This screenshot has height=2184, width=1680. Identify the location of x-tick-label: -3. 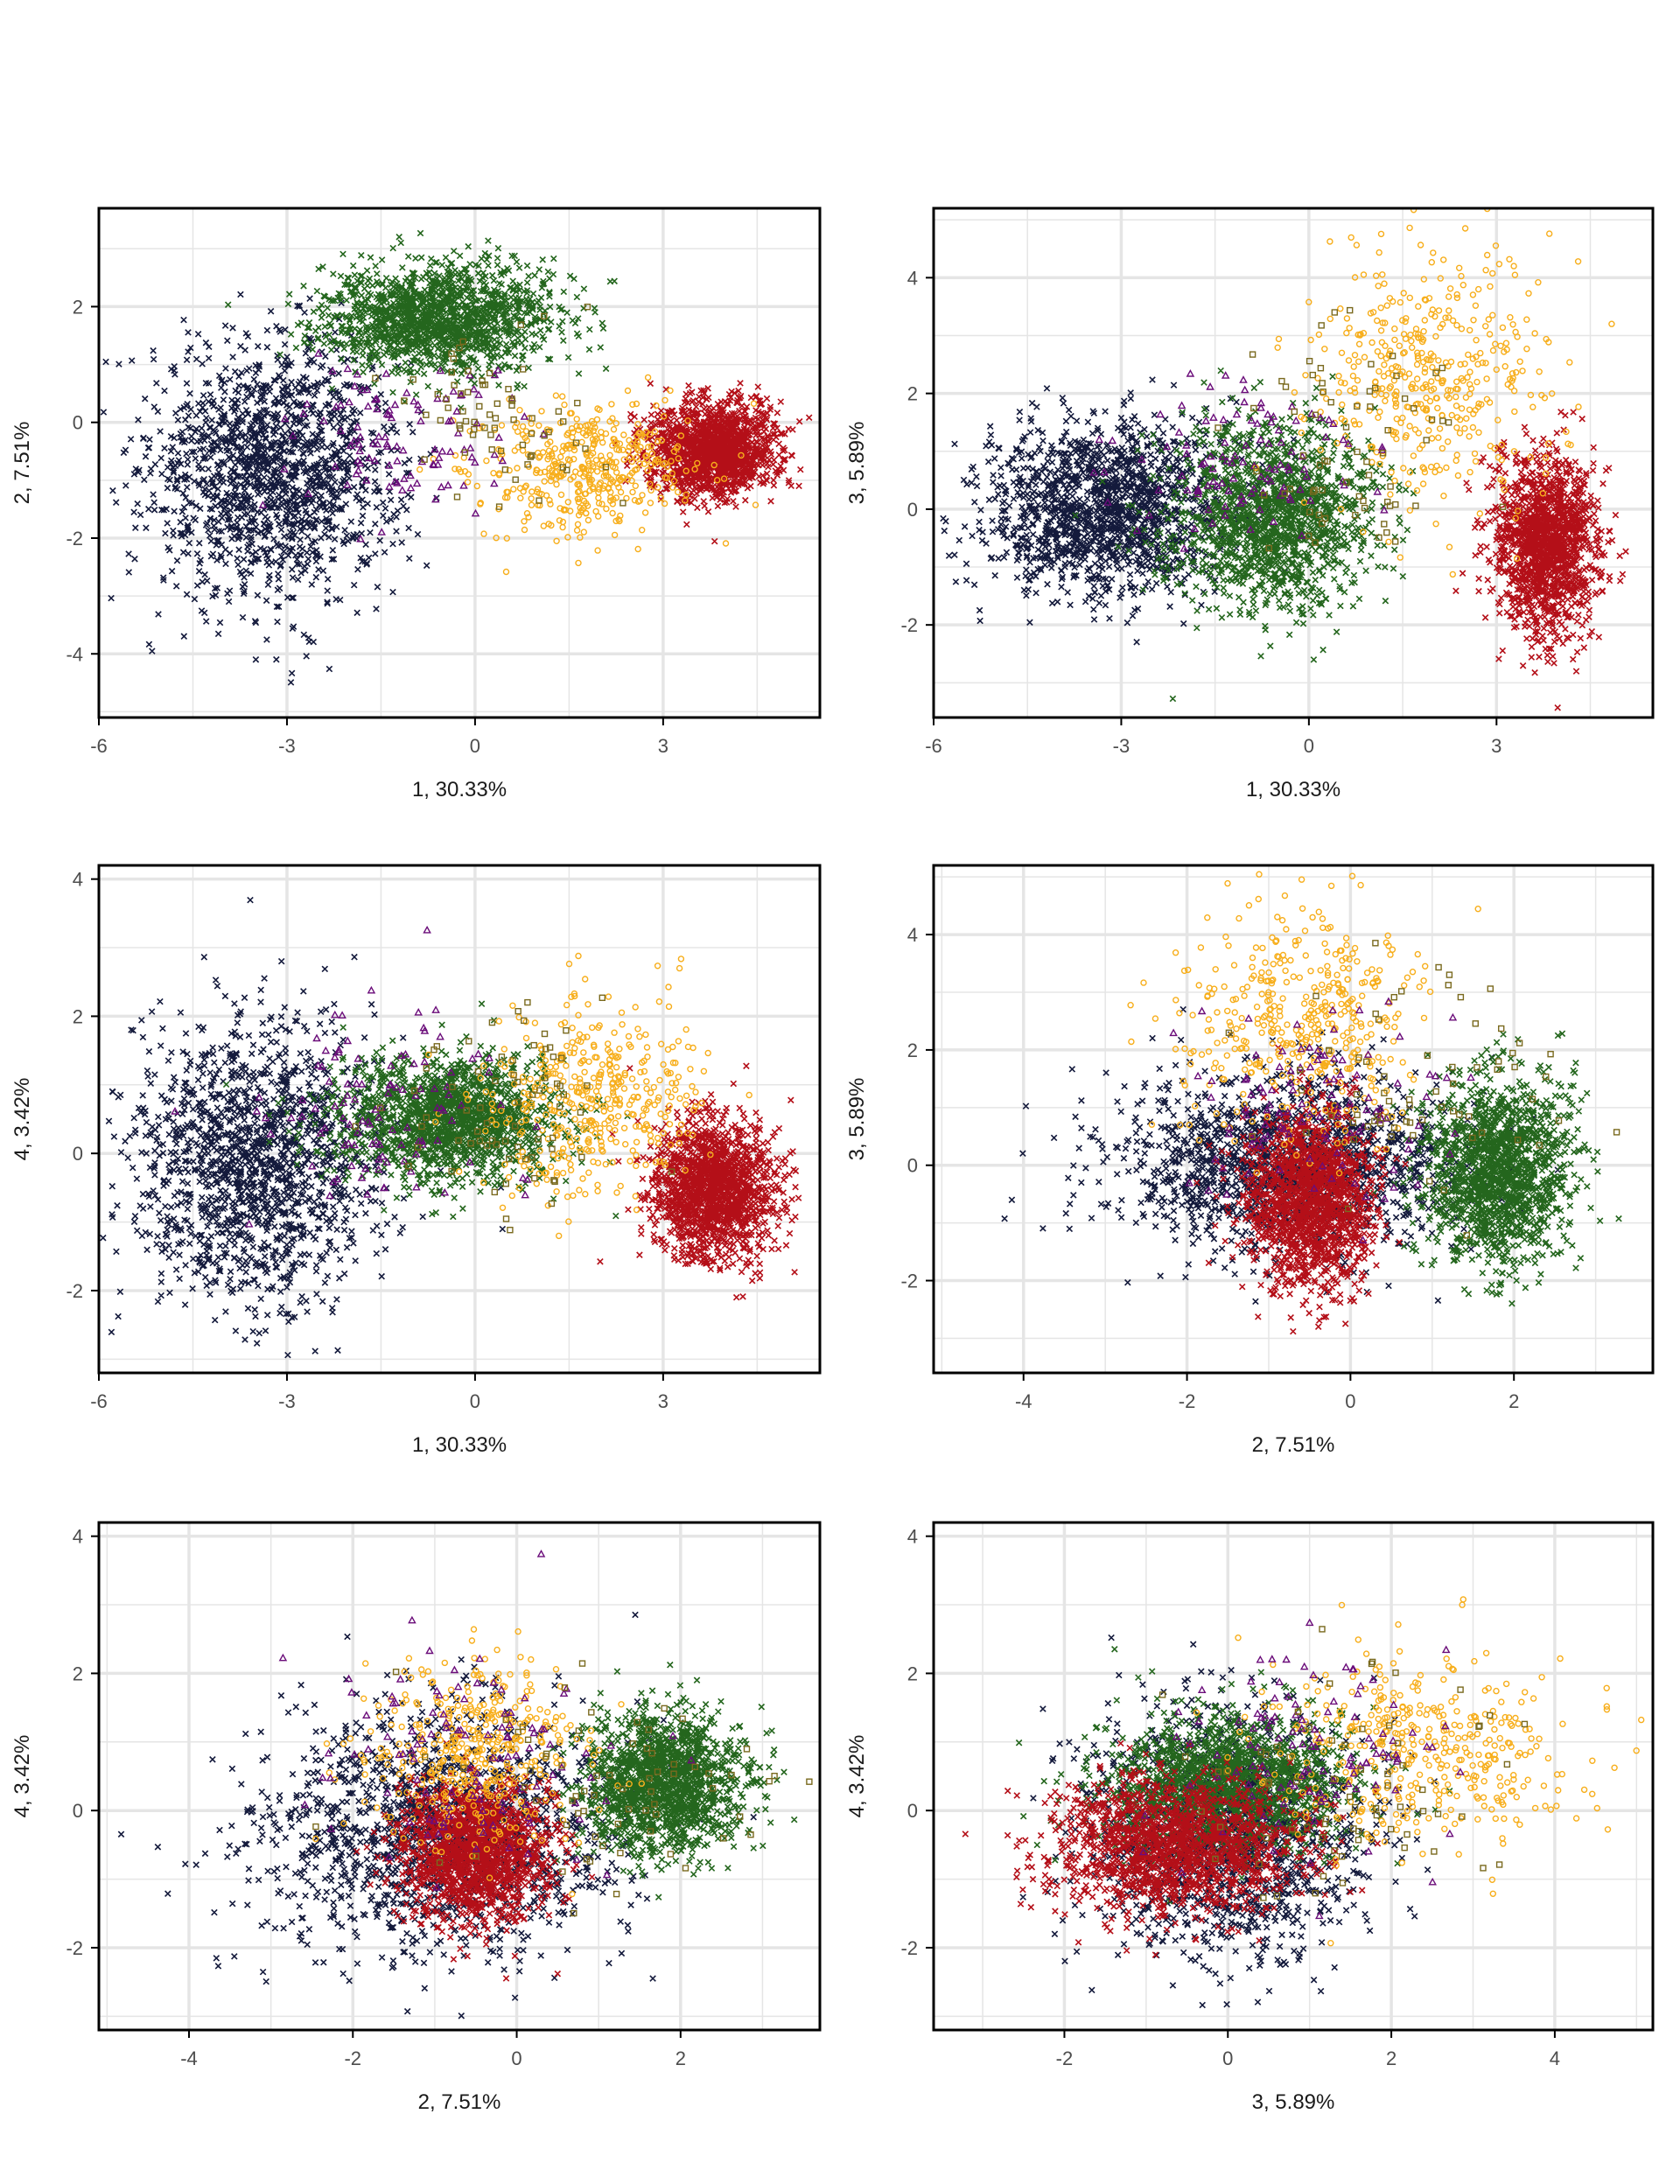
(1121, 746).